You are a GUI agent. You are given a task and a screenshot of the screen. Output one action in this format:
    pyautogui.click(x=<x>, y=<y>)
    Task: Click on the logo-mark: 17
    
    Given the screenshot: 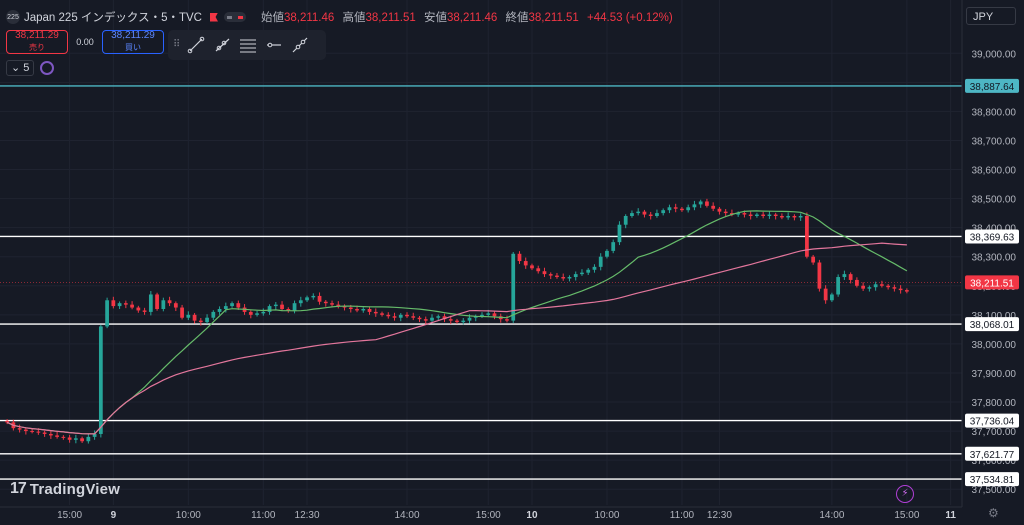 What is the action you would take?
    pyautogui.click(x=18, y=488)
    